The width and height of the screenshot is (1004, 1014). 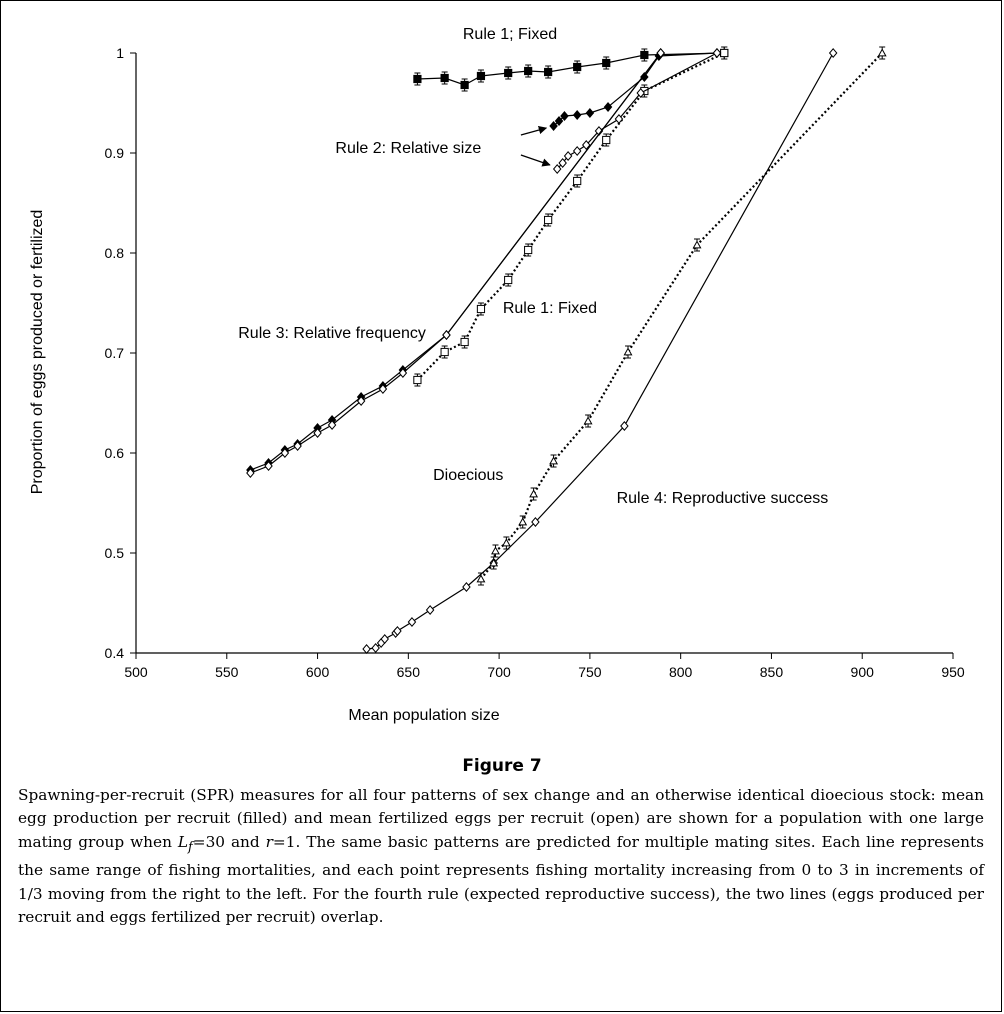 I want to click on x-tick-label: 950, so click(x=953, y=672).